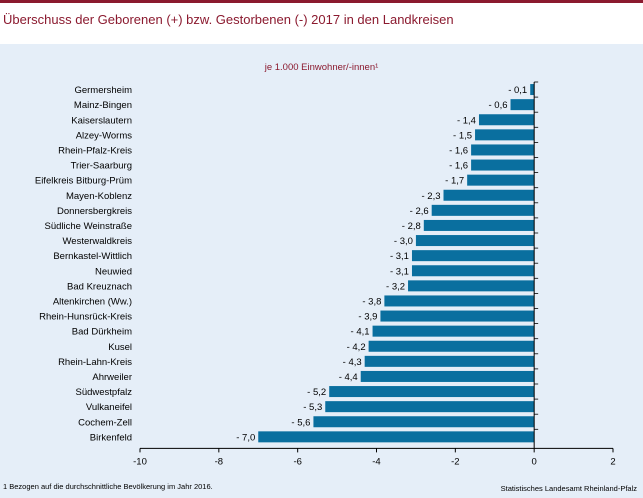 Image resolution: width=643 pixels, height=498 pixels. What do you see at coordinates (92, 301) in the screenshot?
I see `category-label: Altenkirchen (Ww.)` at bounding box center [92, 301].